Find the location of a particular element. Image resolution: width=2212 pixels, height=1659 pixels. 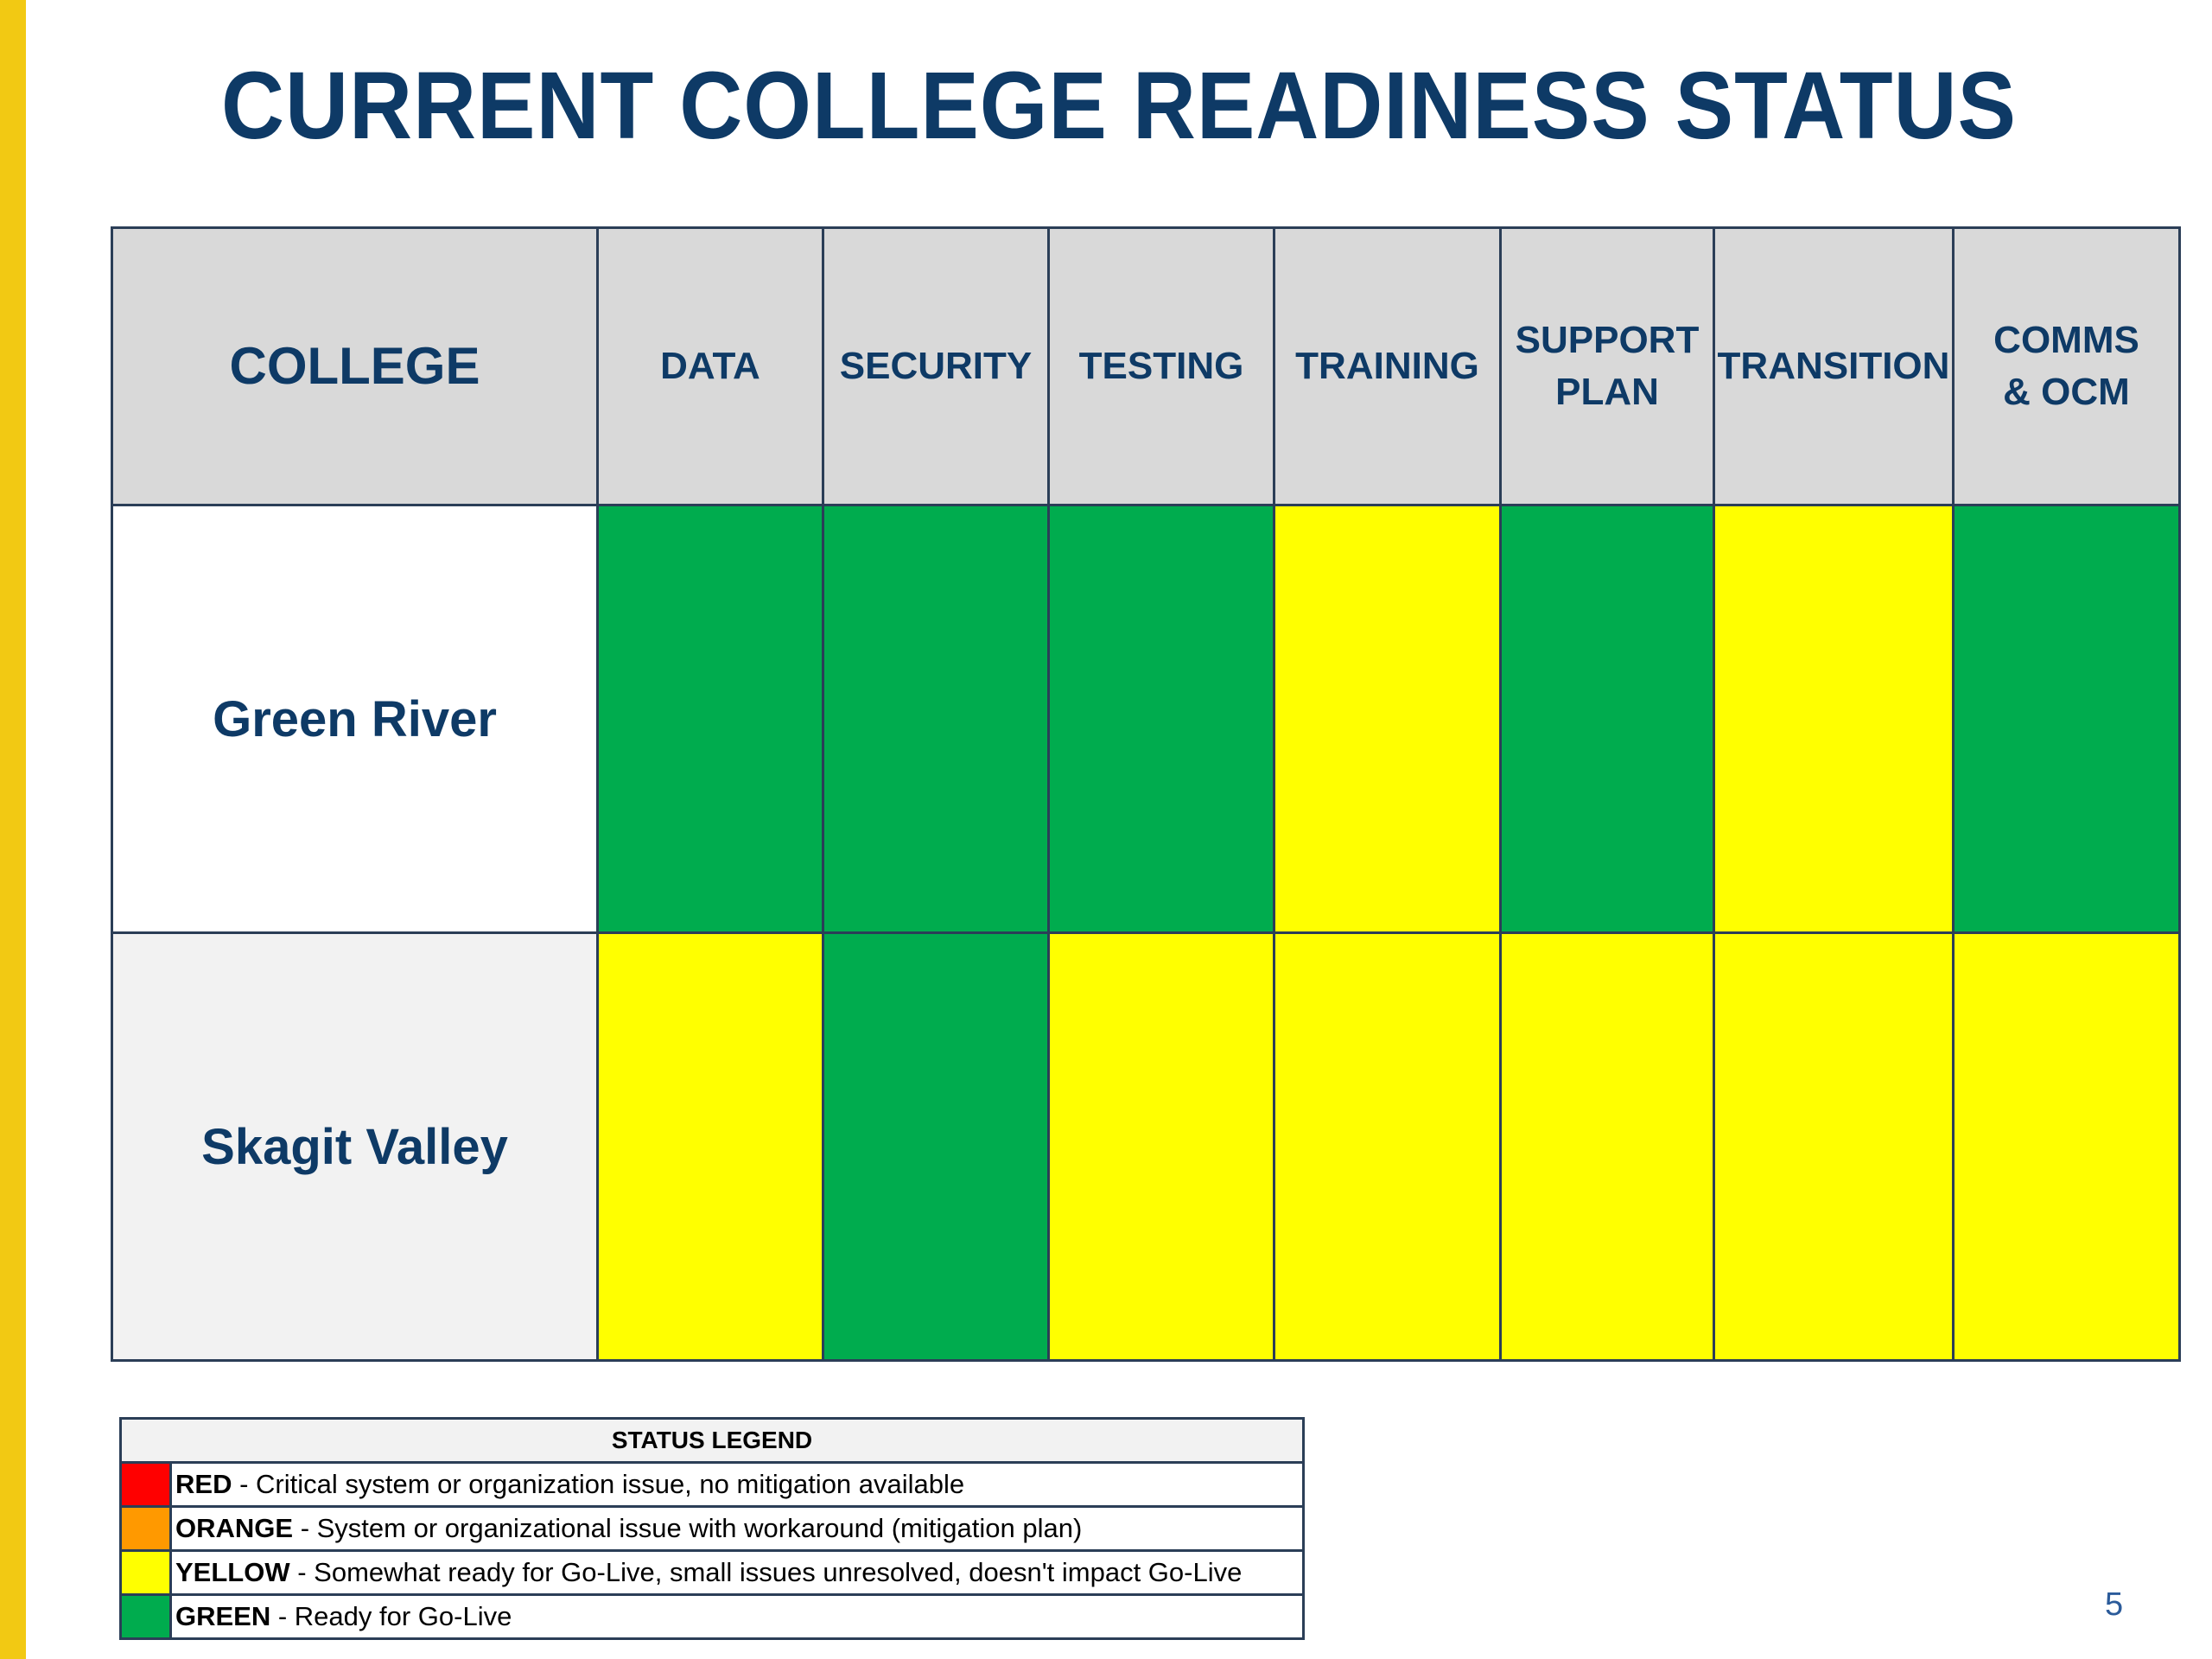

legend-description: - Ready for Go-Live is located at coordinates (391, 1616).